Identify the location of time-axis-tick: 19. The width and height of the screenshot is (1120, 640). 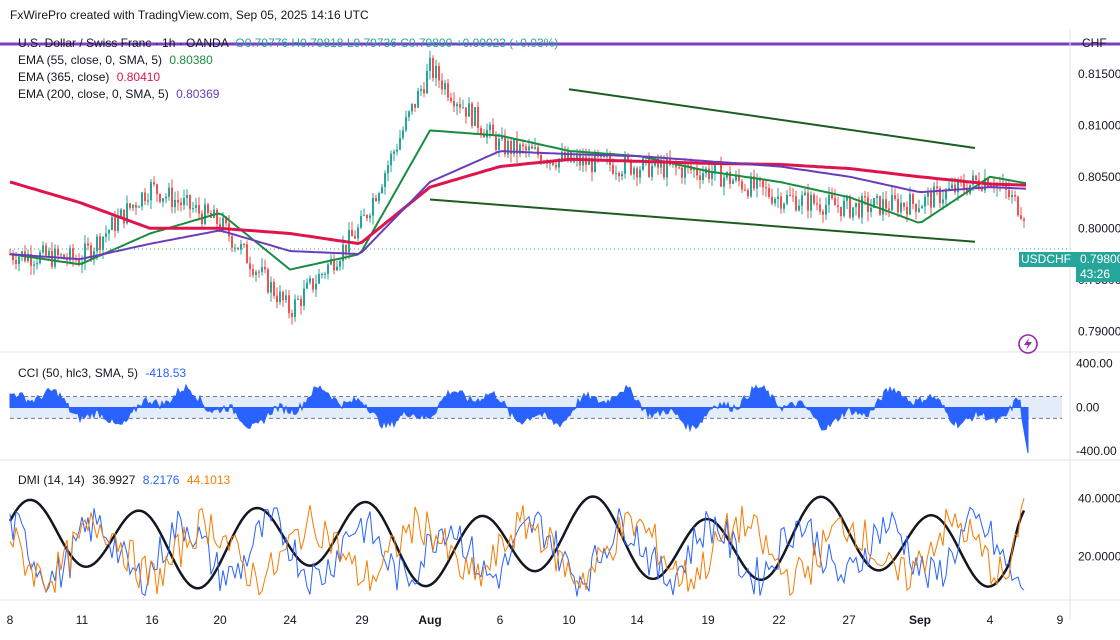
(708, 620).